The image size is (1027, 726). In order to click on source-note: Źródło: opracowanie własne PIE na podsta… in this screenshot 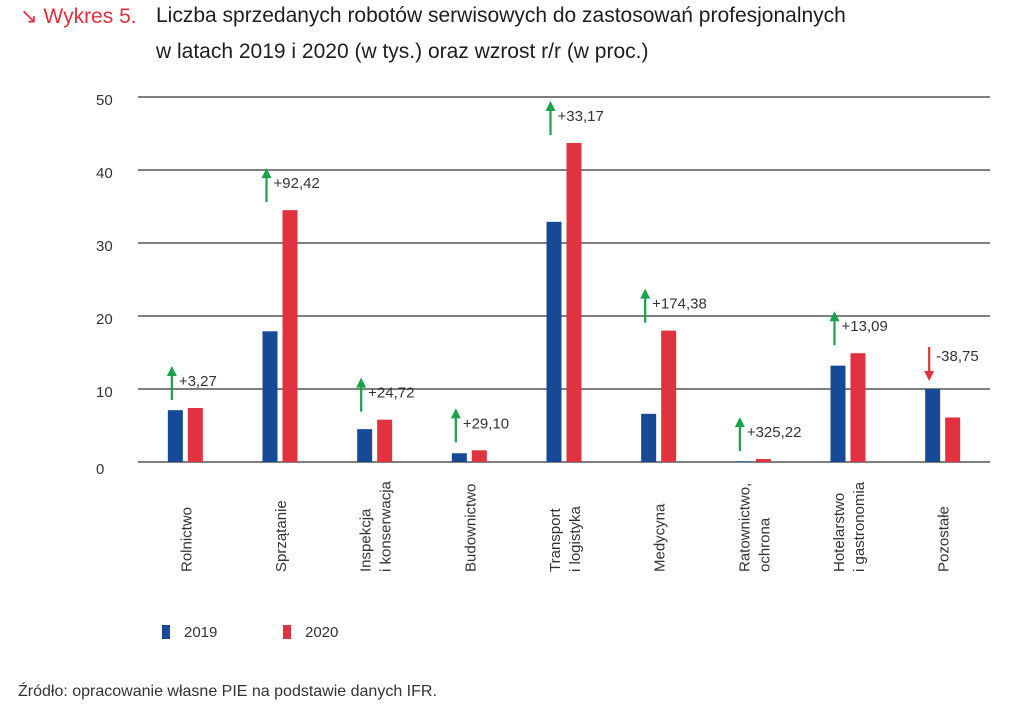, I will do `click(227, 691)`.